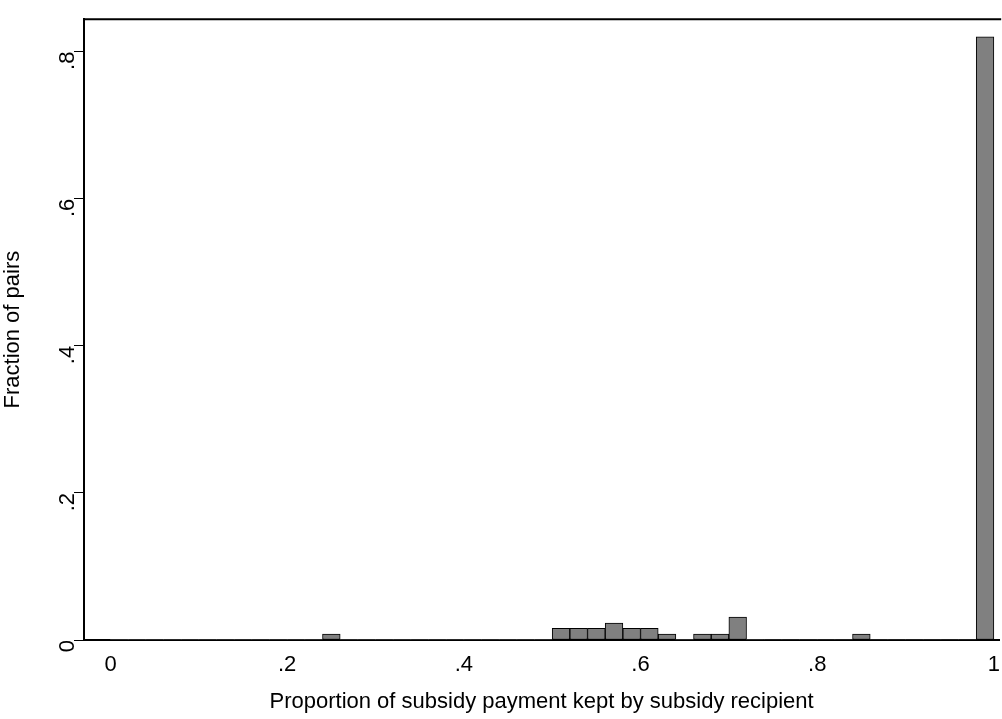 Image resolution: width=1002 pixels, height=719 pixels. I want to click on x-tick-label: .2, so click(287, 664).